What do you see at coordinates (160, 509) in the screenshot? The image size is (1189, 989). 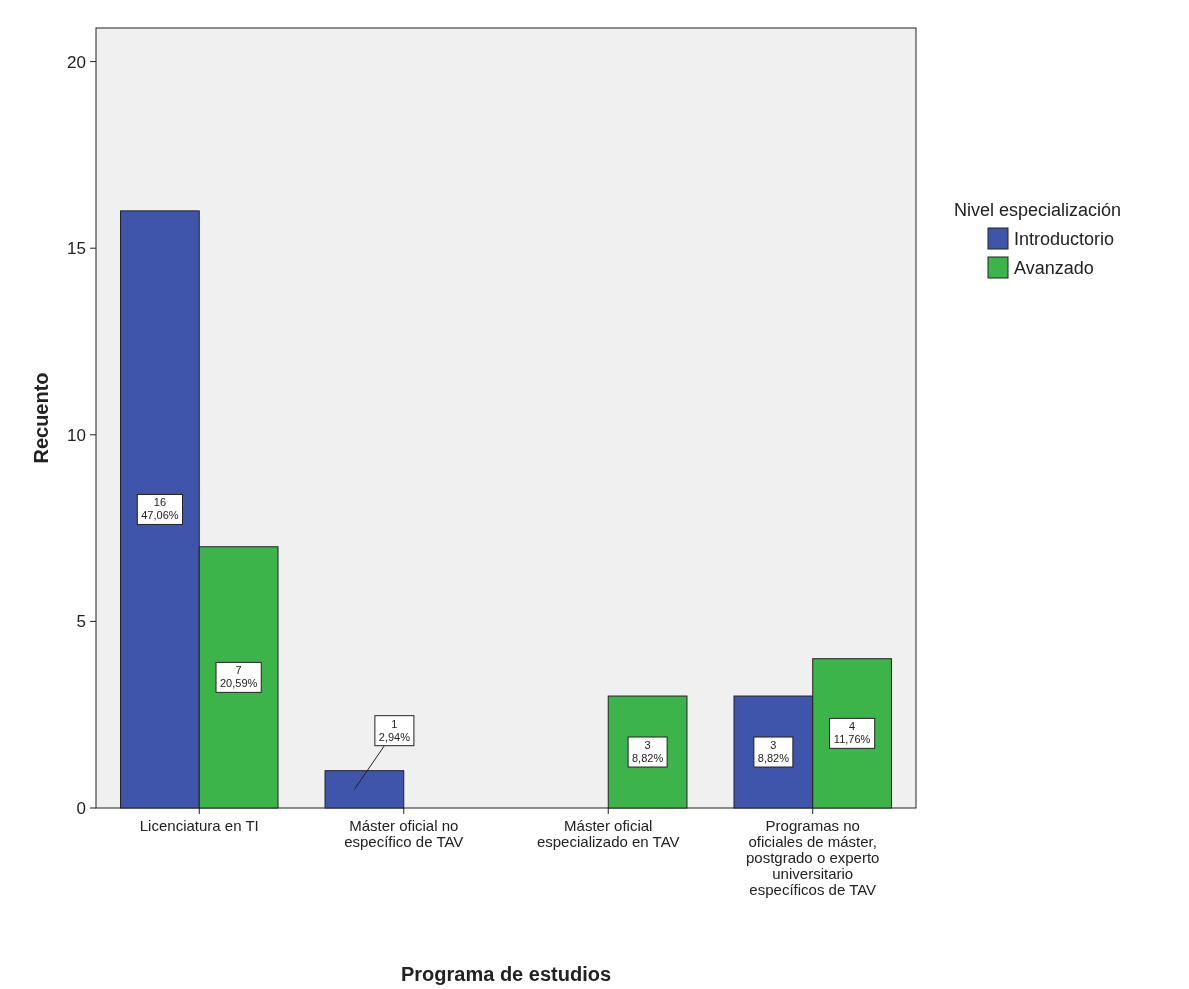 I see `data-label: 16 47,06%` at bounding box center [160, 509].